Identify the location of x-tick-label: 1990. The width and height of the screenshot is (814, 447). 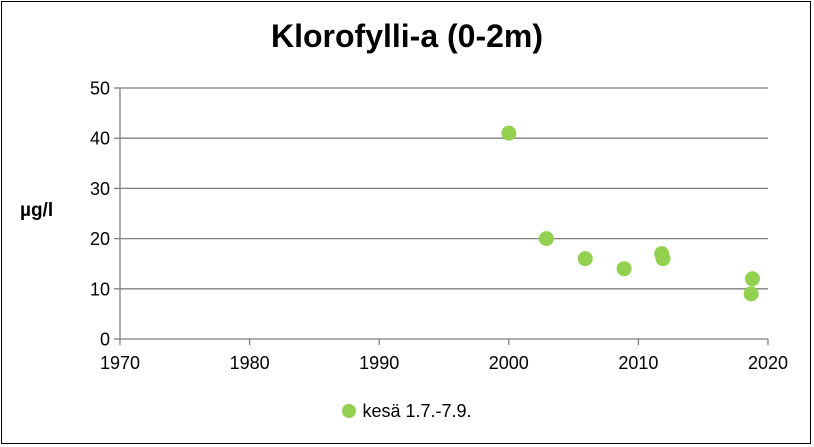
(379, 363).